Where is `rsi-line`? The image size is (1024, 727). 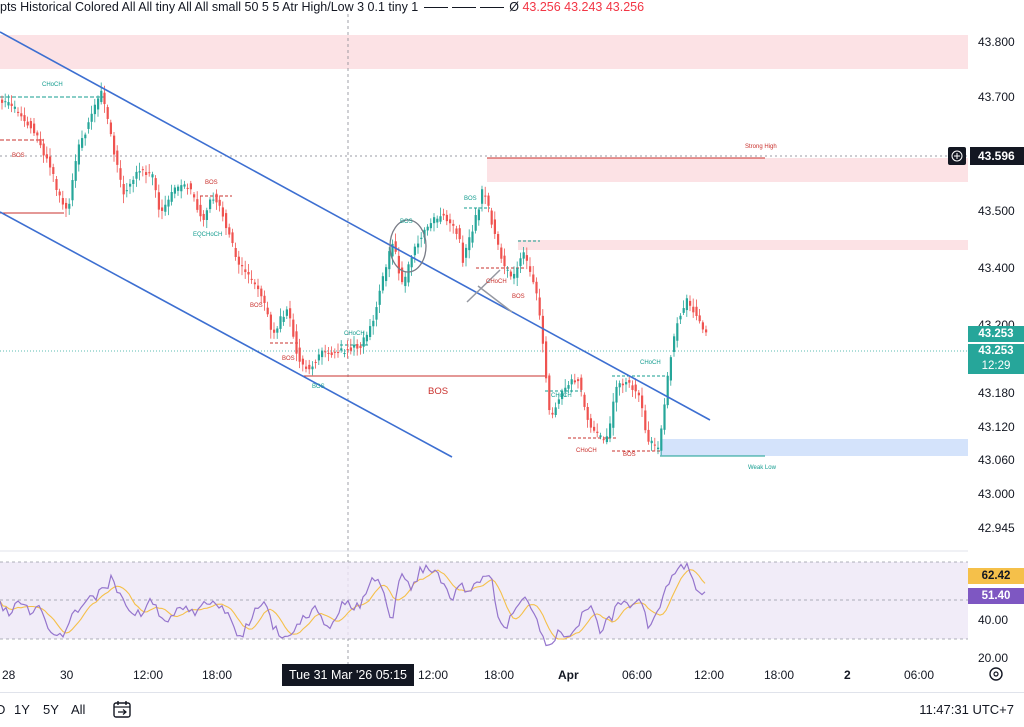 rsi-line is located at coordinates (353, 604).